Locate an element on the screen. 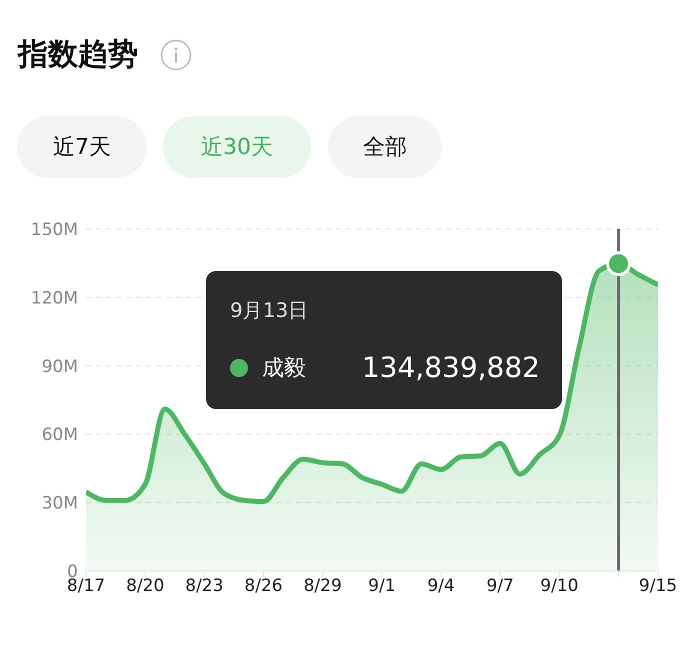 This screenshot has height=654, width=698. x-tick-label: 9/15 is located at coordinates (658, 586).